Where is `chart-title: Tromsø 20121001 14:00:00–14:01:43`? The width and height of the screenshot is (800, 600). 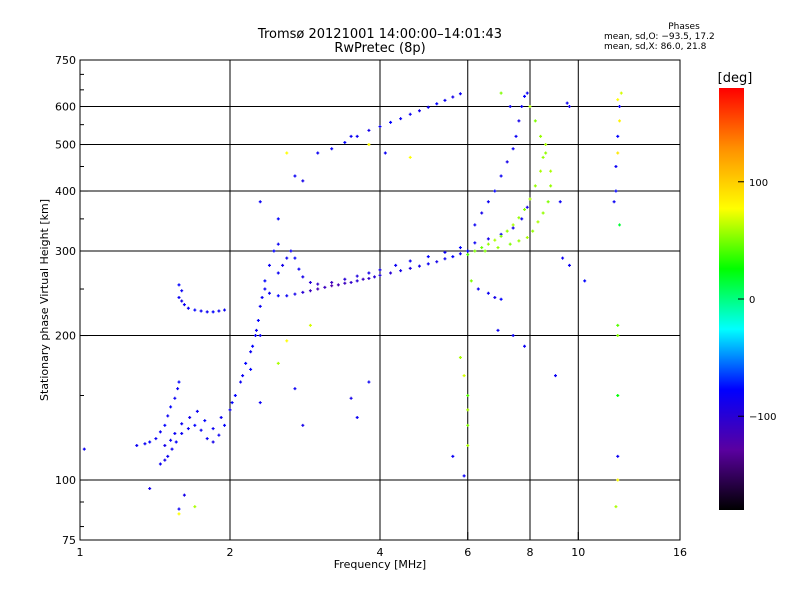 chart-title: Tromsø 20121001 14:00:00–14:01:43 is located at coordinates (380, 34).